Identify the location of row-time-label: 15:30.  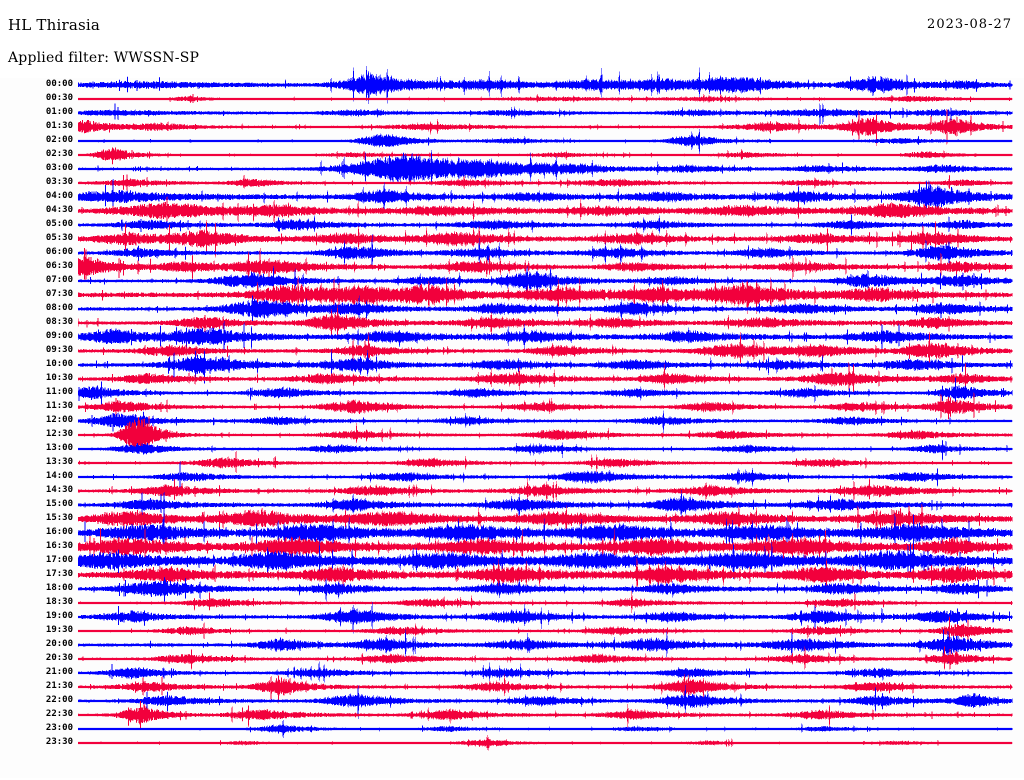
(59, 518).